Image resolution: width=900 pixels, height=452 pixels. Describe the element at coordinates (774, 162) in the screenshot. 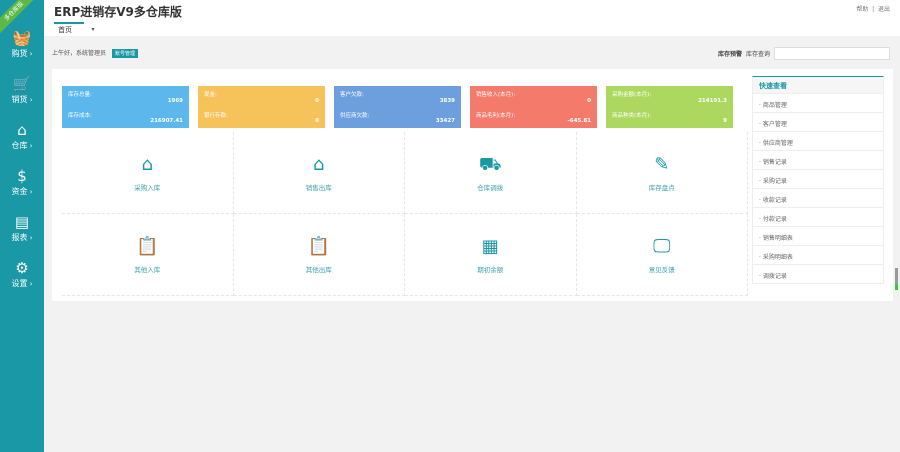

I see `quick-item-label: 销售记录` at that location.